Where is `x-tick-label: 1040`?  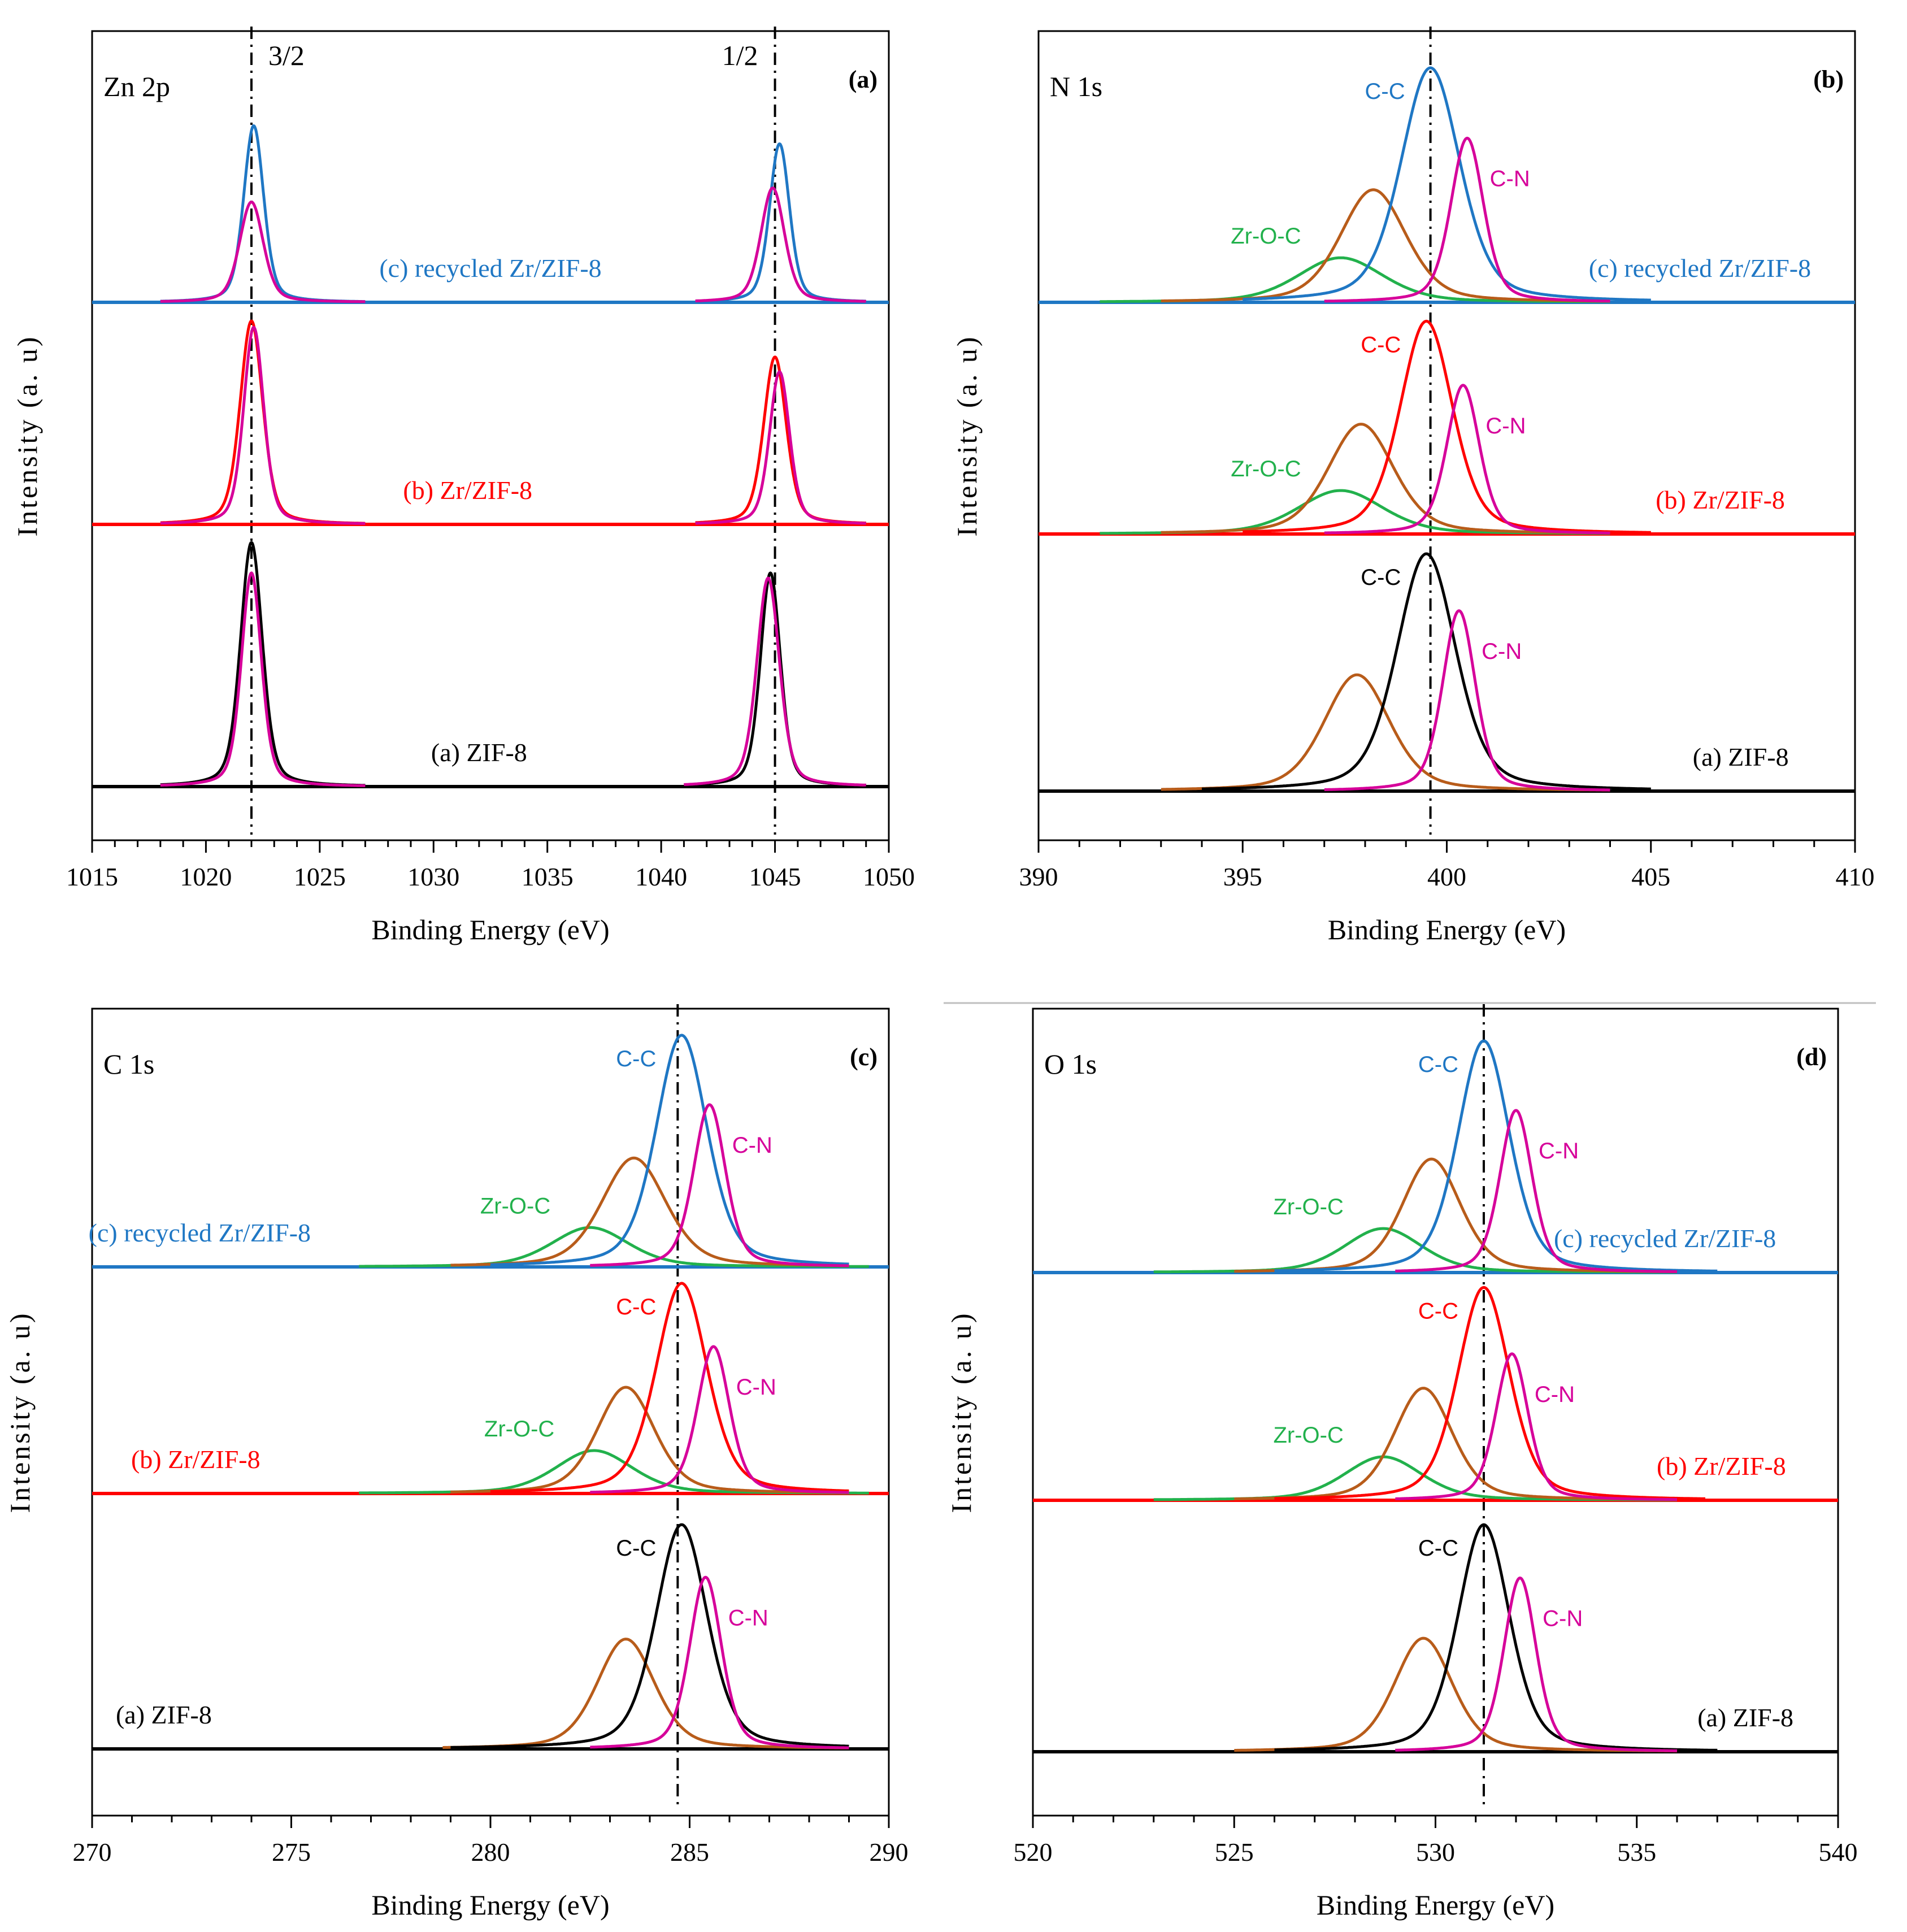 x-tick-label: 1040 is located at coordinates (661, 876).